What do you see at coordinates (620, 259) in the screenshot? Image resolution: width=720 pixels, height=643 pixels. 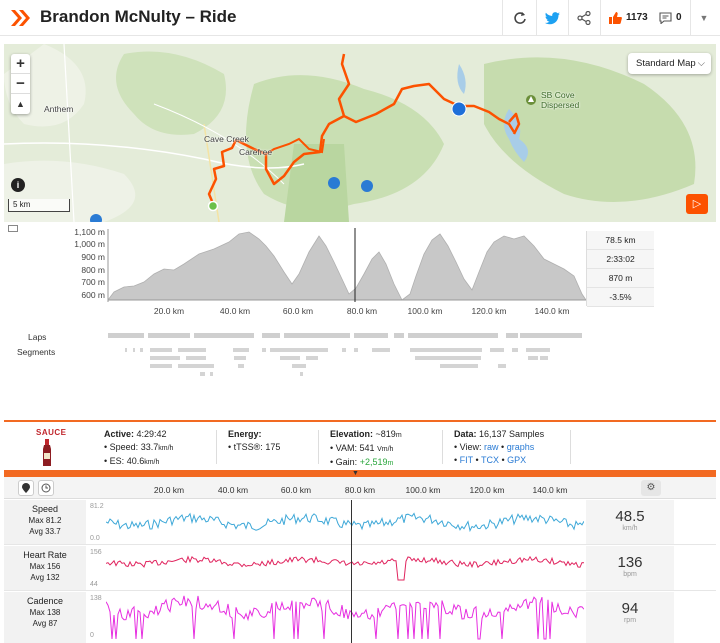 I see `stat-time: 2:33:02` at bounding box center [620, 259].